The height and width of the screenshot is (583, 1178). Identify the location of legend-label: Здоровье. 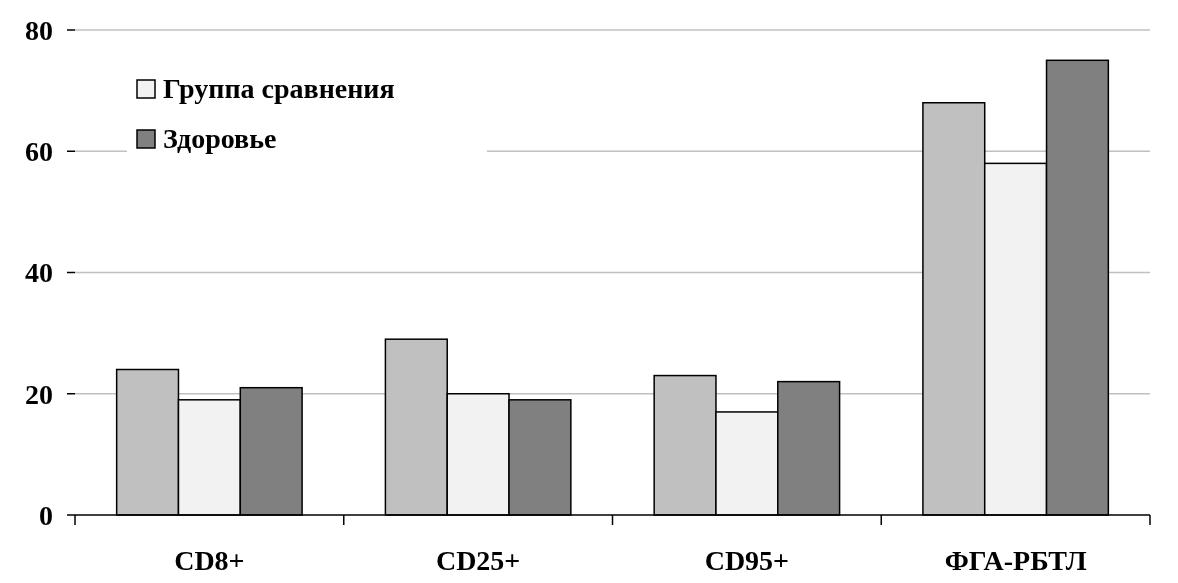
(220, 138).